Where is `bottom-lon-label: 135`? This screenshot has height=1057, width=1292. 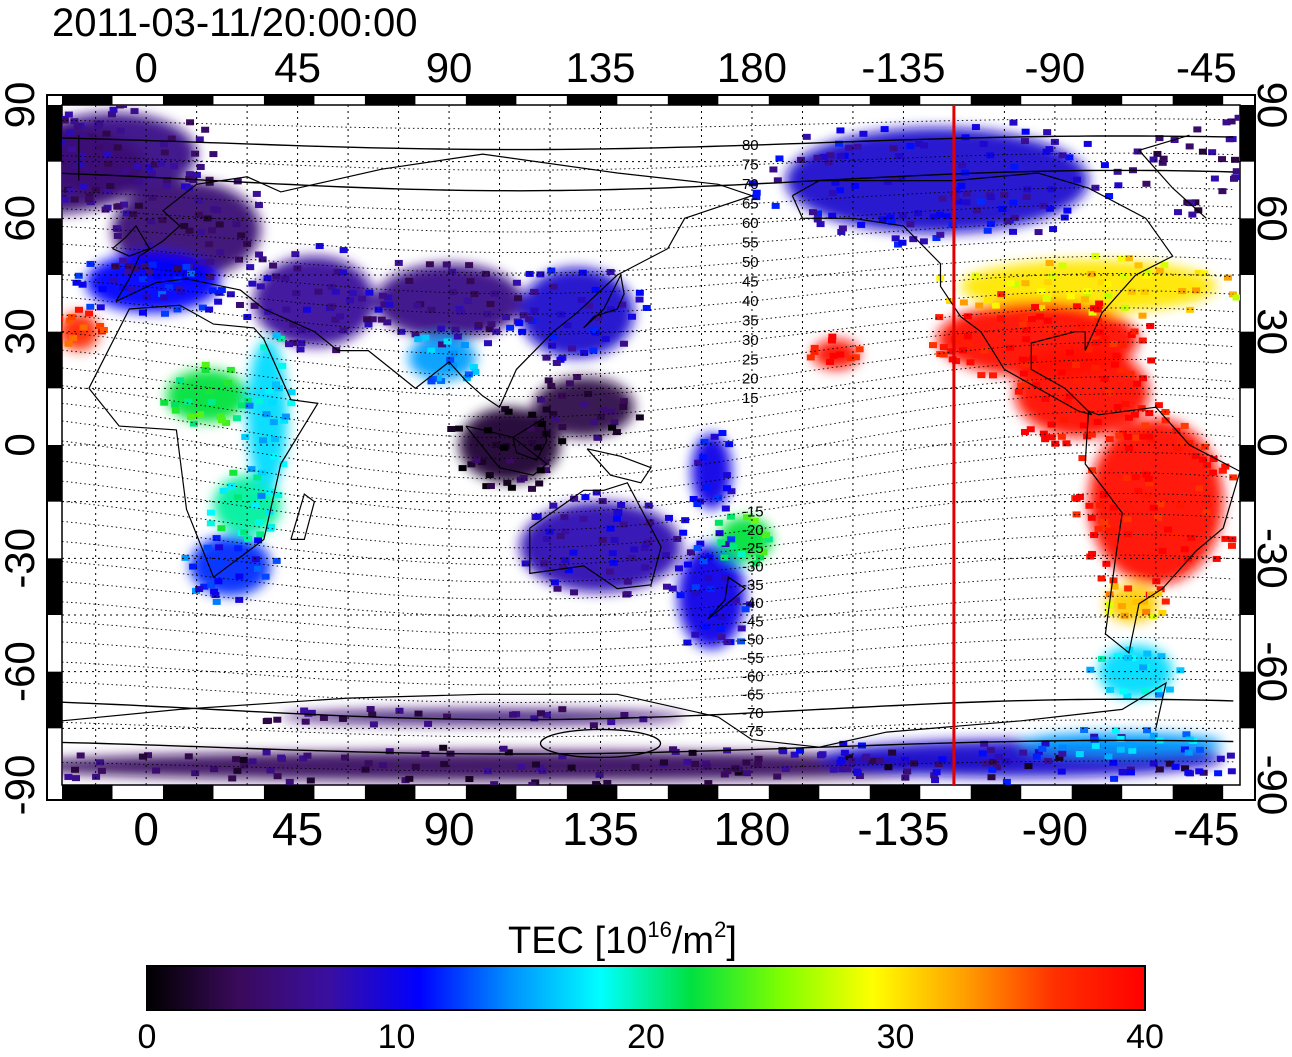
bottom-lon-label: 135 is located at coordinates (600, 829).